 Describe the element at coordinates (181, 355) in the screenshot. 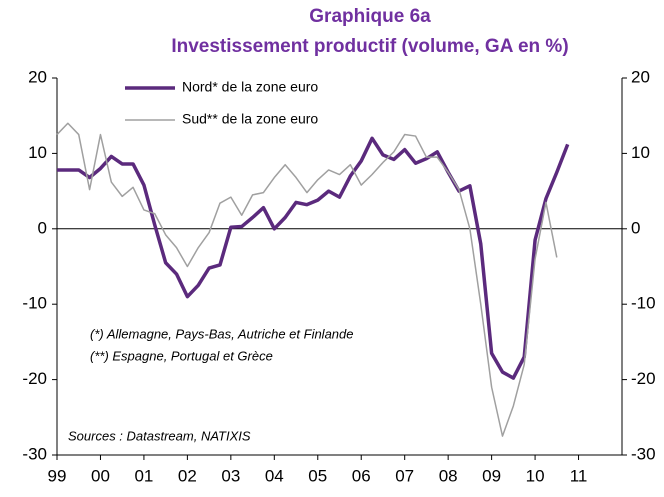

I see `annotation: (**) Espagne, Portugal et Grèce` at that location.